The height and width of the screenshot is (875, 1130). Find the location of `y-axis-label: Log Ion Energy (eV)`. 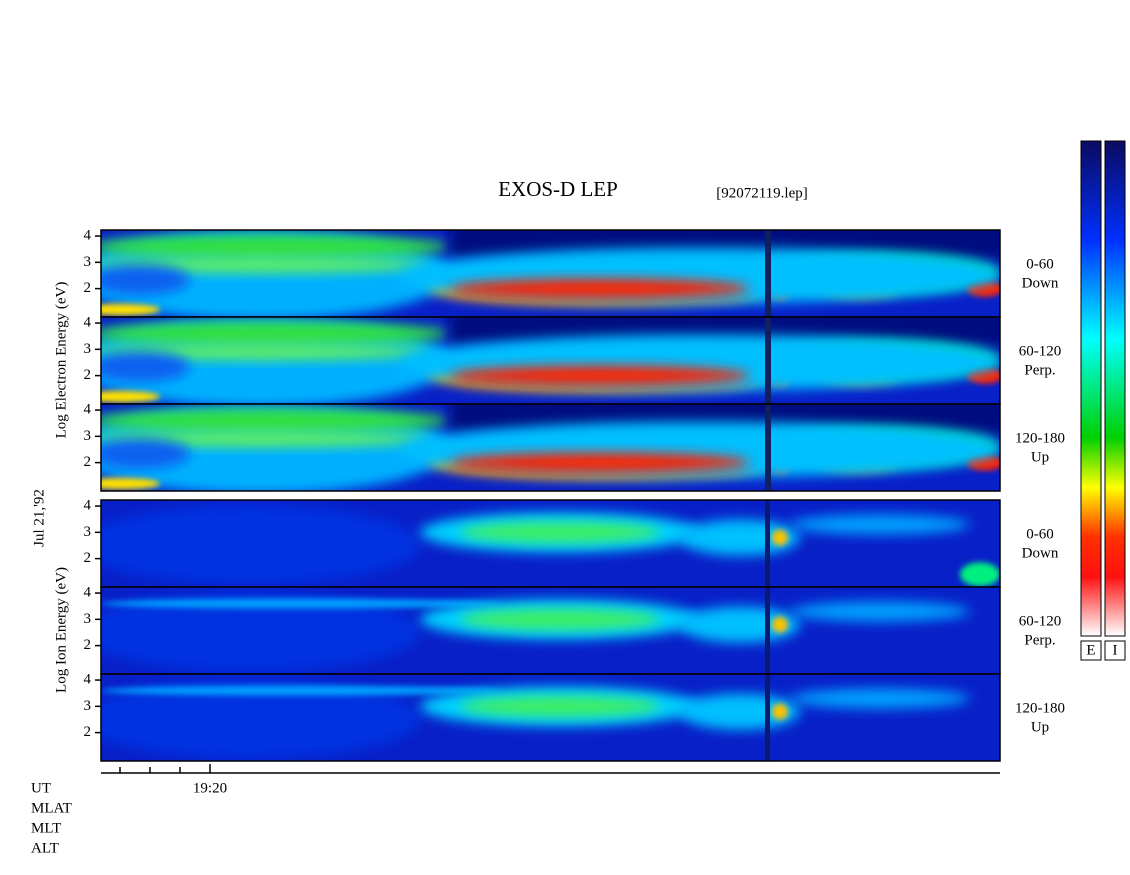

y-axis-label: Log Ion Energy (eV) is located at coordinates (61, 630).